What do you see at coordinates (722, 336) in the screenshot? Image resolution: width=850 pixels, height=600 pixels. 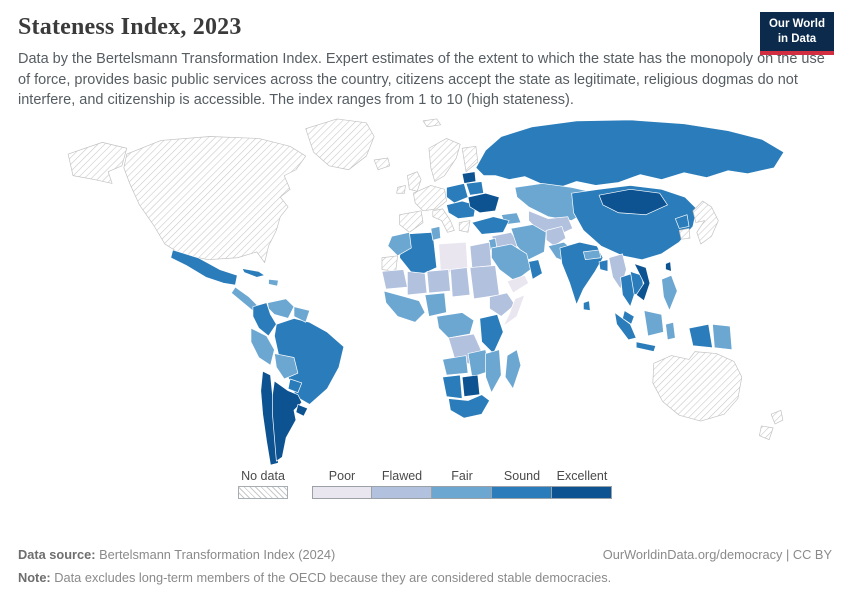 I see `map-region-papua-new-guinea` at bounding box center [722, 336].